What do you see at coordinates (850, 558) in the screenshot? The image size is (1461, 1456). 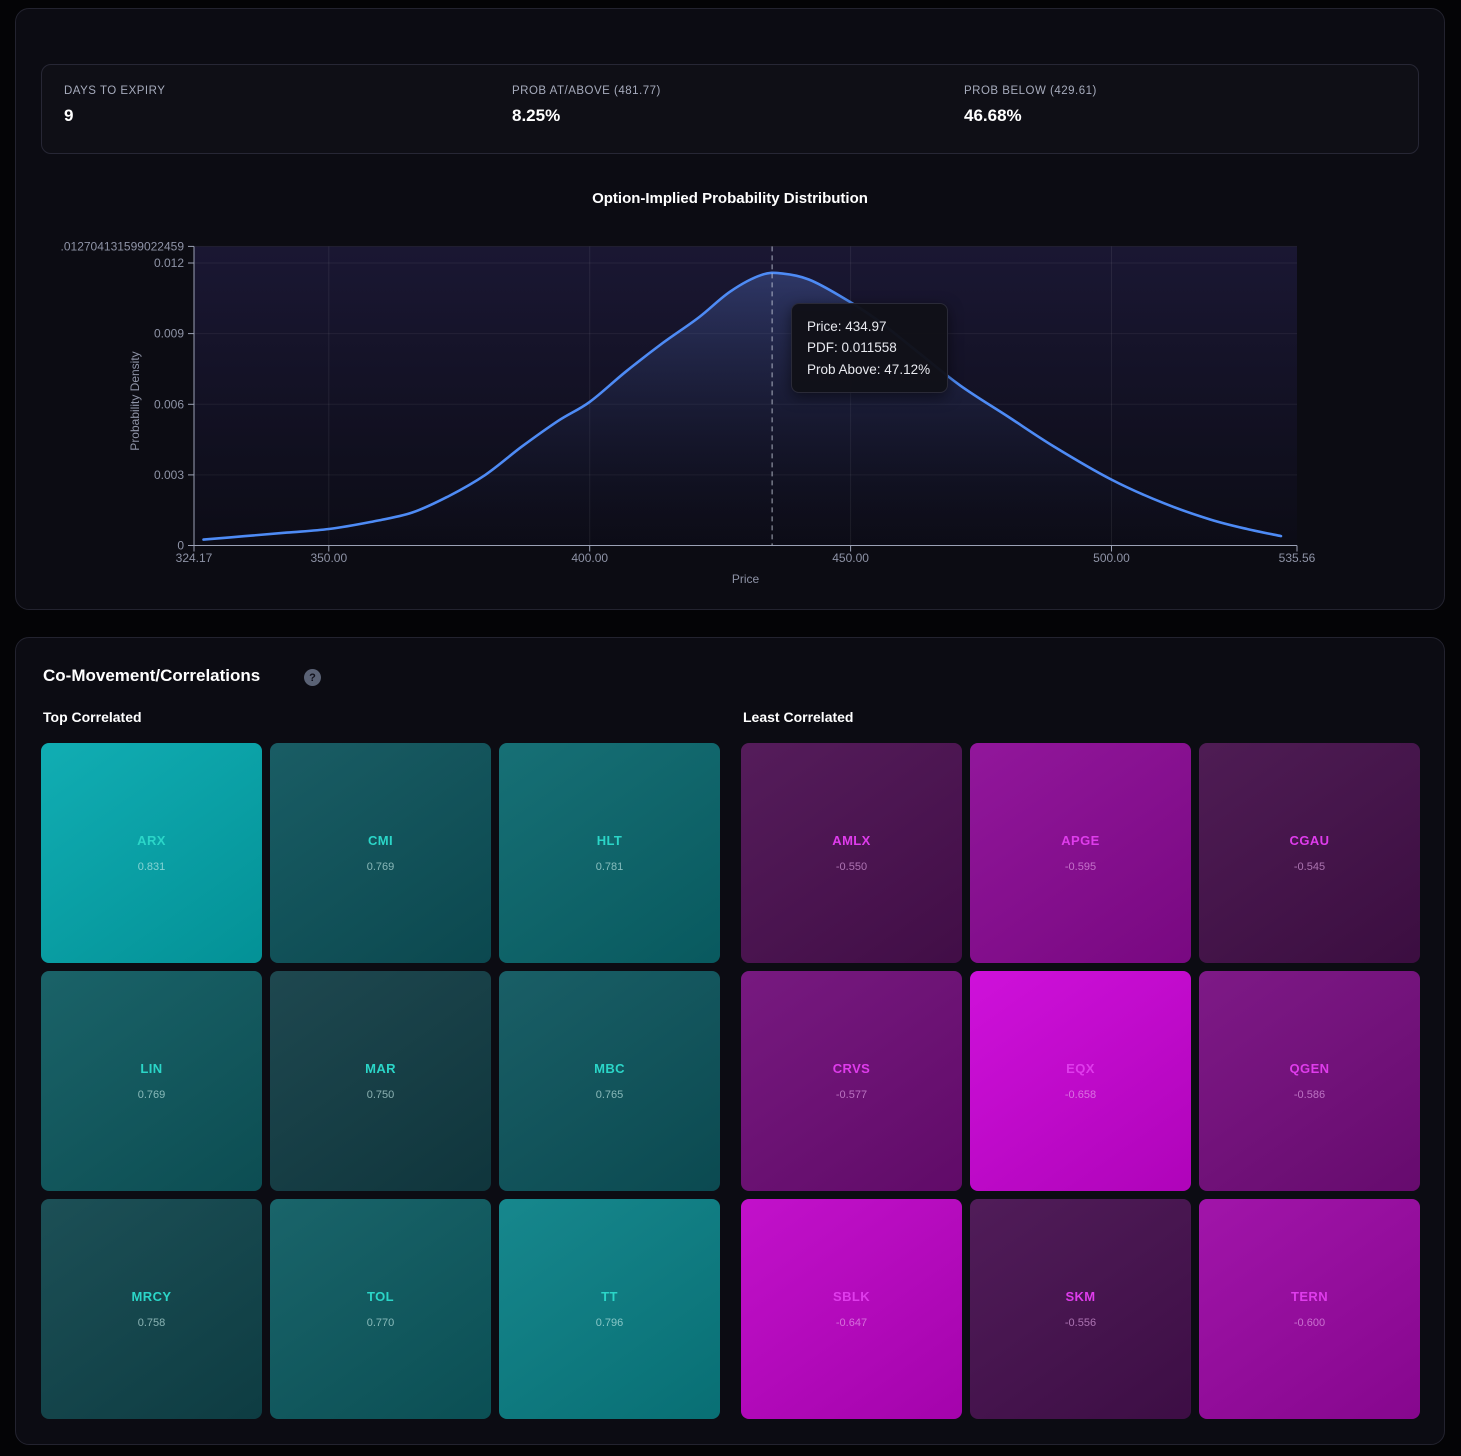 I see `x-tick-label: 450.00` at bounding box center [850, 558].